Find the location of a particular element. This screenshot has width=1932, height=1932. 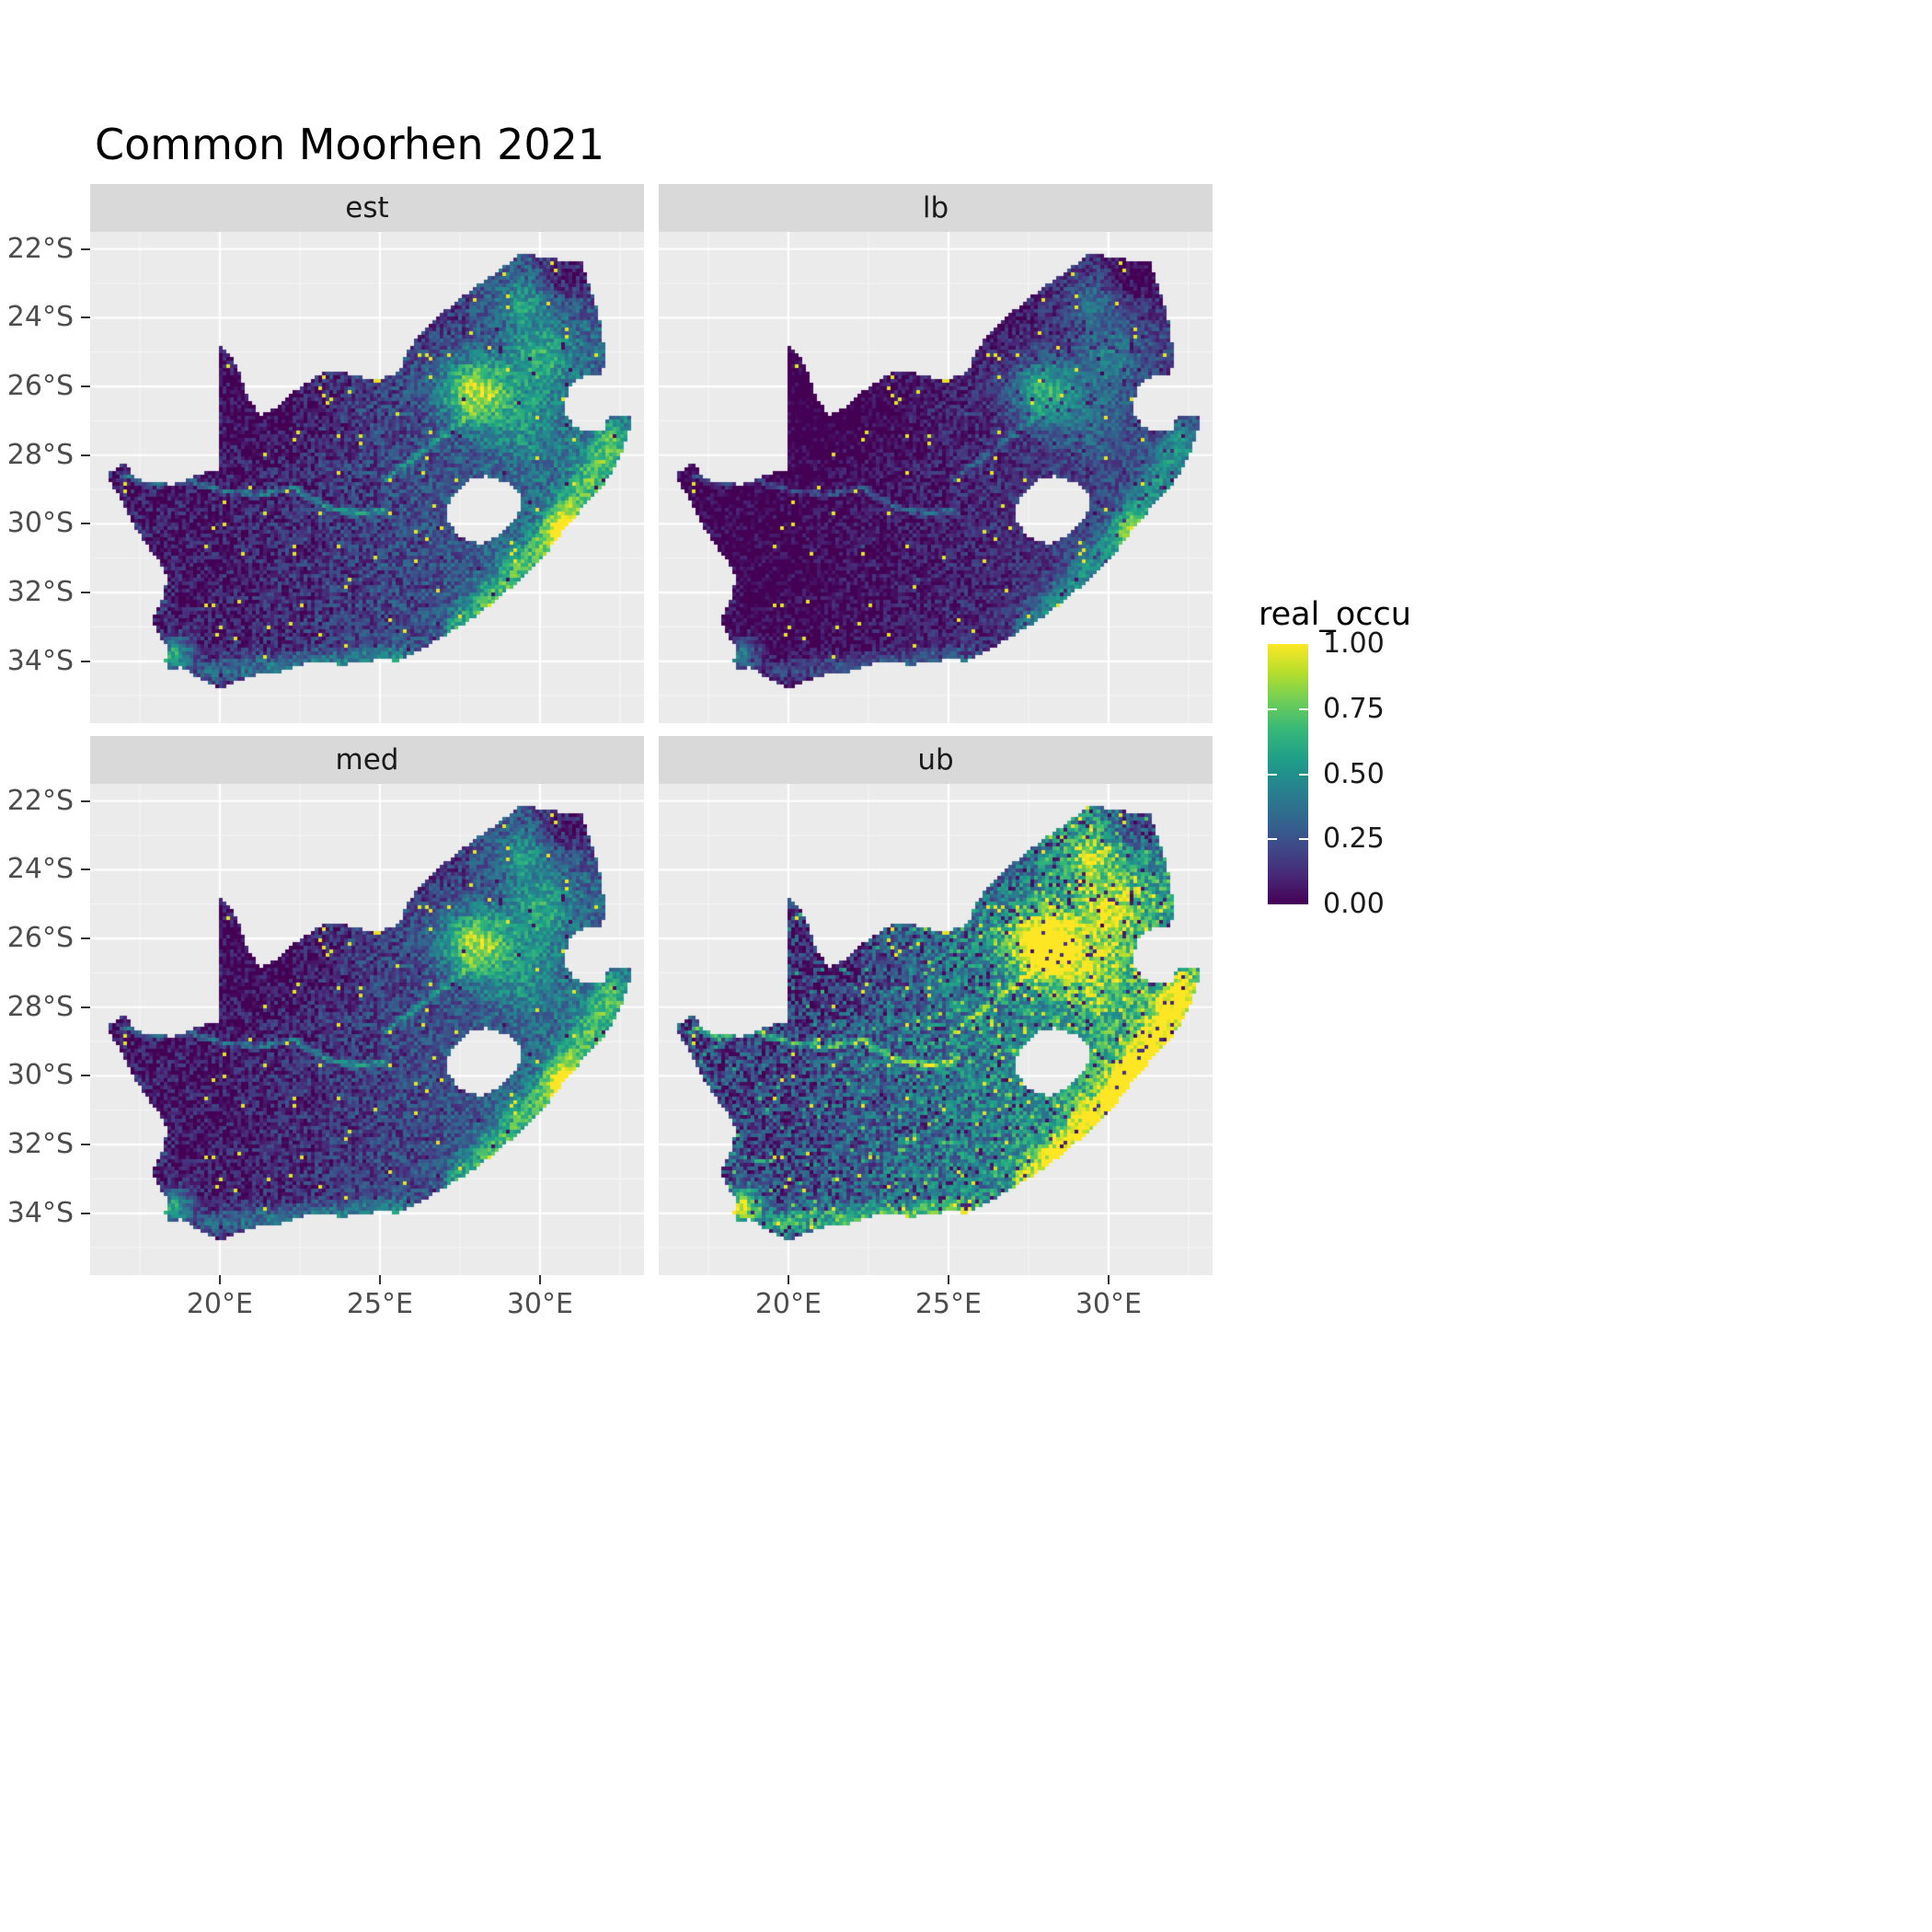

facet-strip: med is located at coordinates (367, 760).